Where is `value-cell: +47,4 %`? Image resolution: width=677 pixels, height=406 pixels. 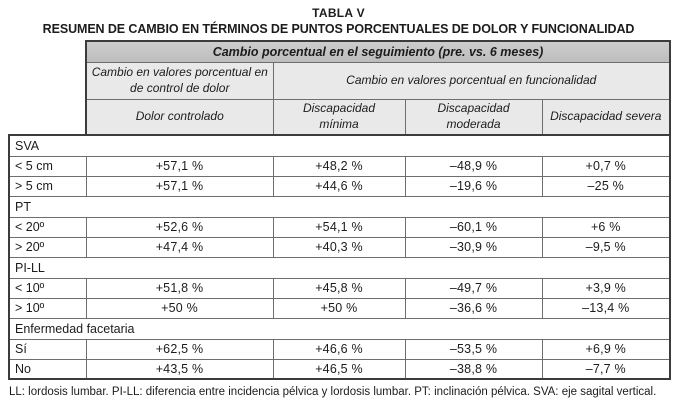
value-cell: +47,4 % is located at coordinates (179, 247).